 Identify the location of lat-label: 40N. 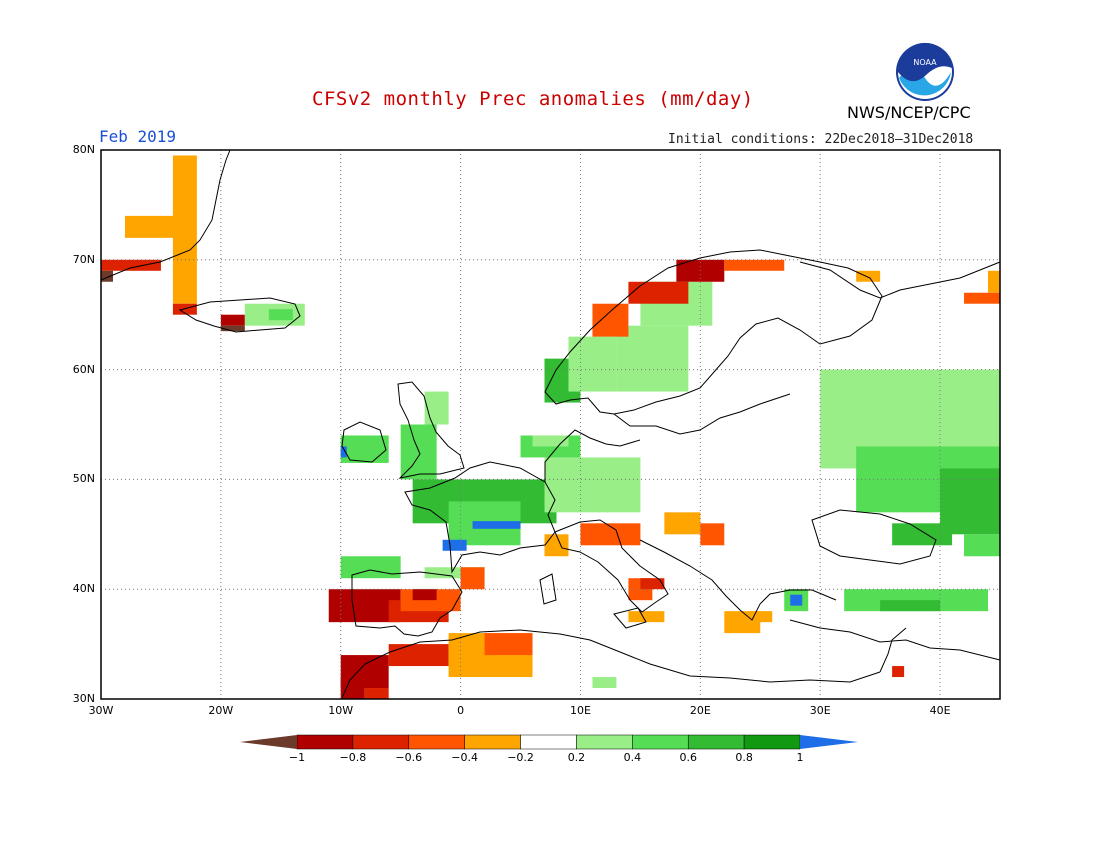
(83, 589).